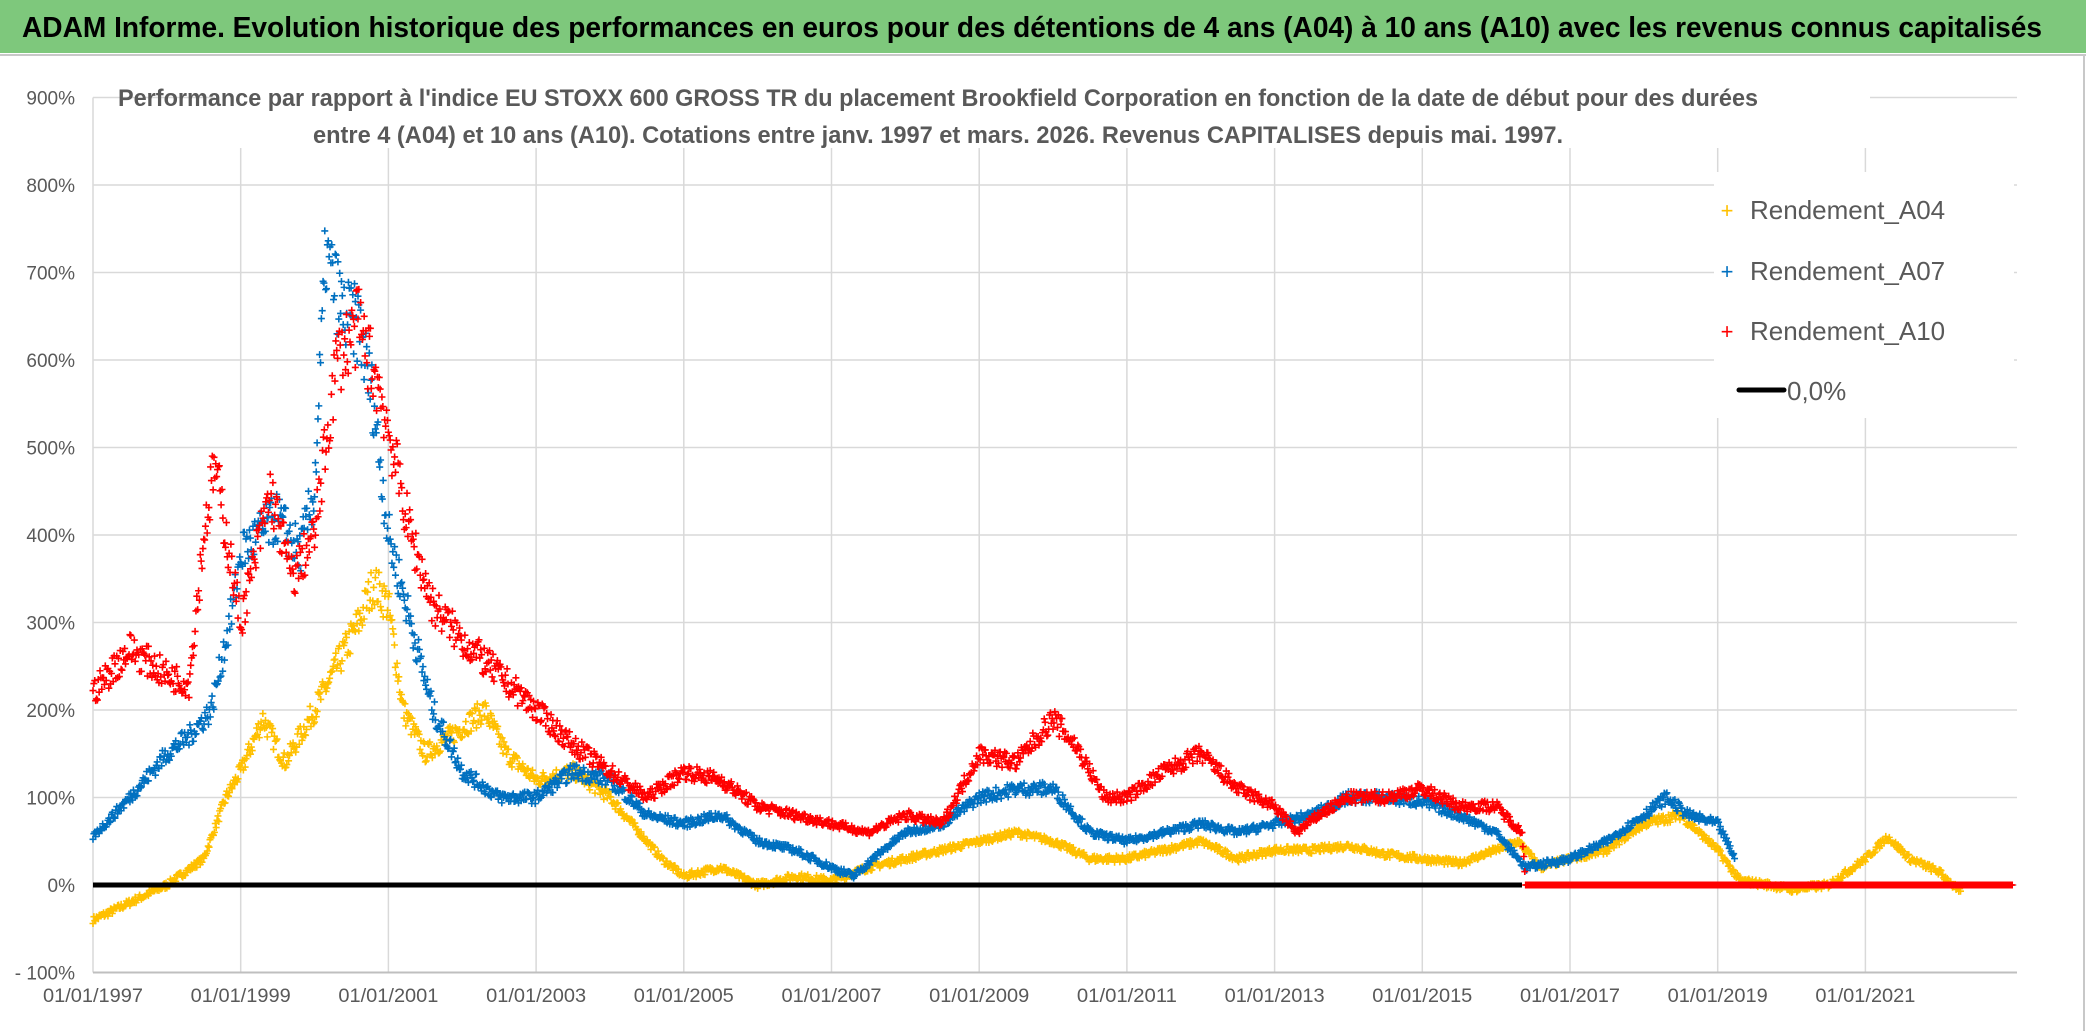 This screenshot has width=2086, height=1031. I want to click on x-tick-label: 01/01/1997, so click(93, 996).